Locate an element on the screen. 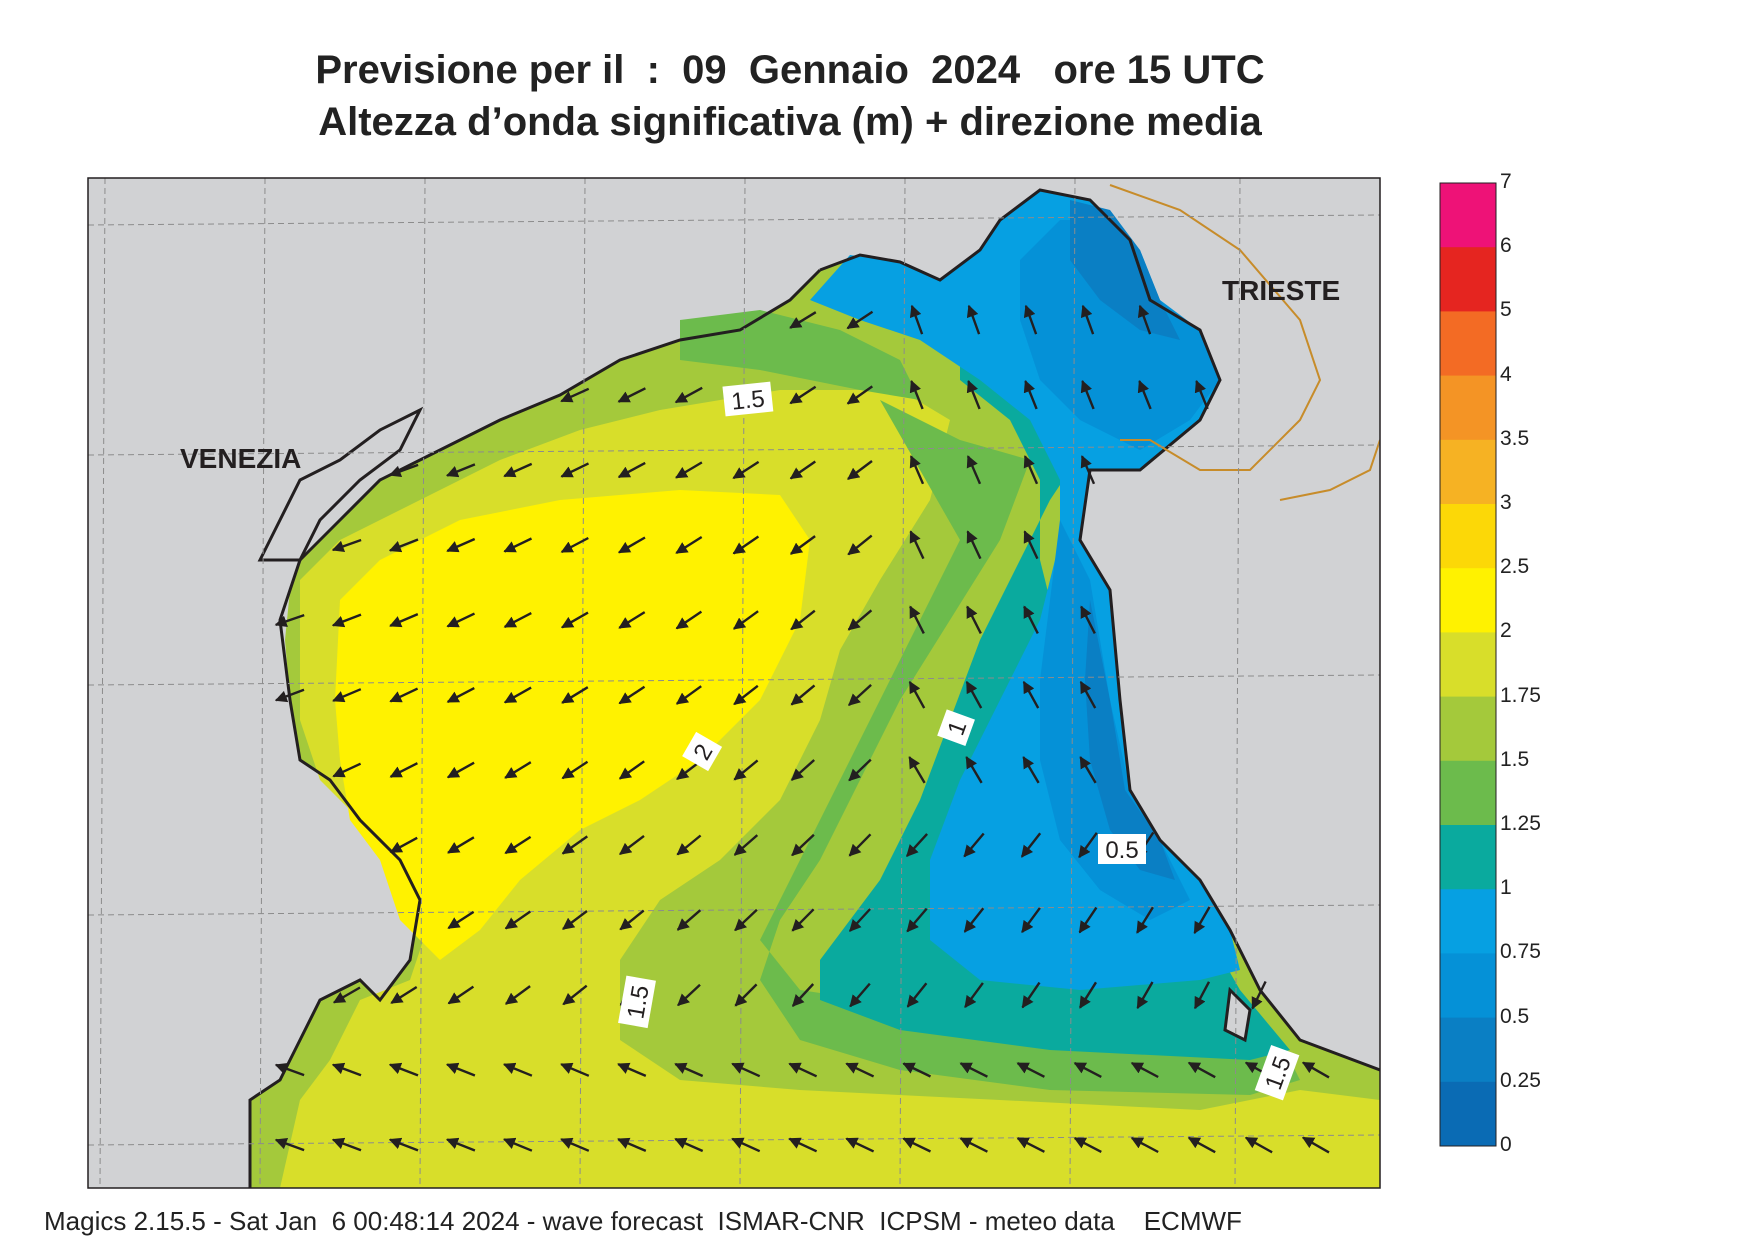  border-line is located at coordinates (1215, 327).